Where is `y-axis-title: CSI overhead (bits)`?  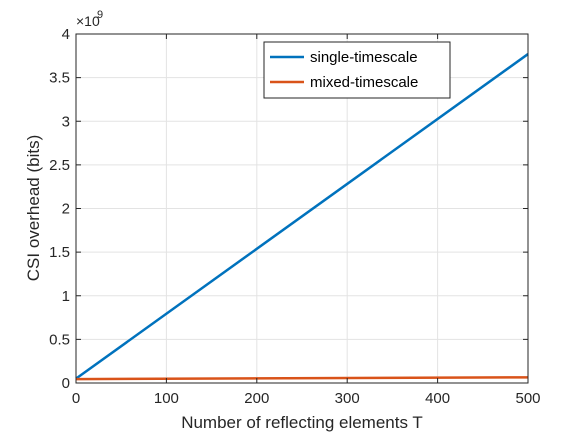
y-axis-title: CSI overhead (bits) is located at coordinates (33, 208).